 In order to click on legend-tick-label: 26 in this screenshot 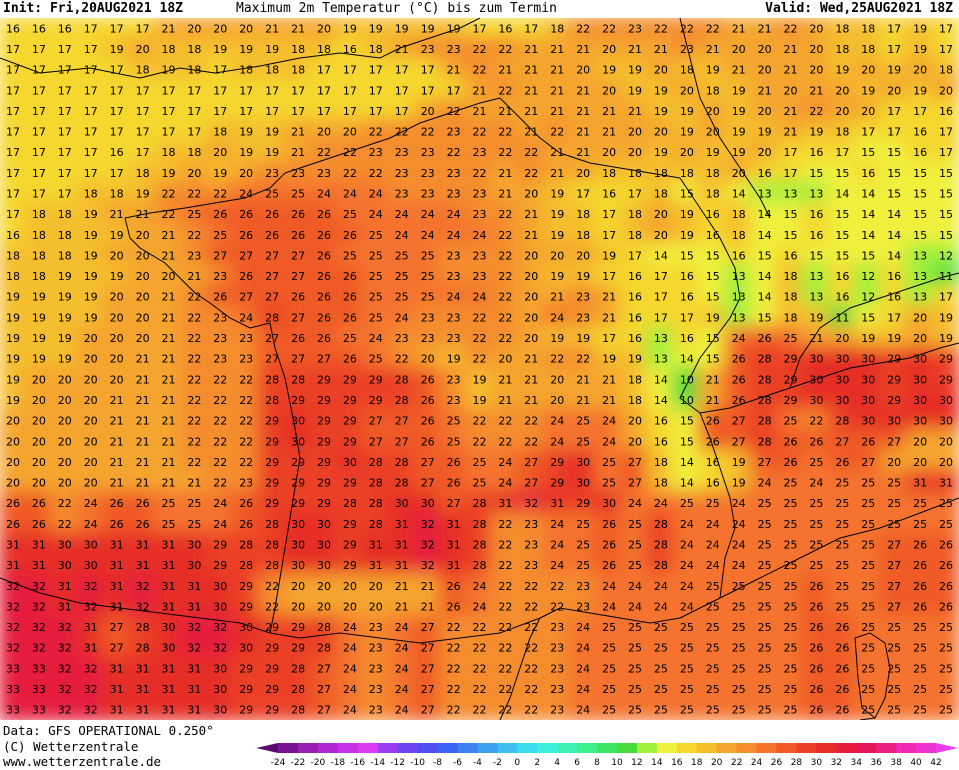, I will do `click(777, 763)`.